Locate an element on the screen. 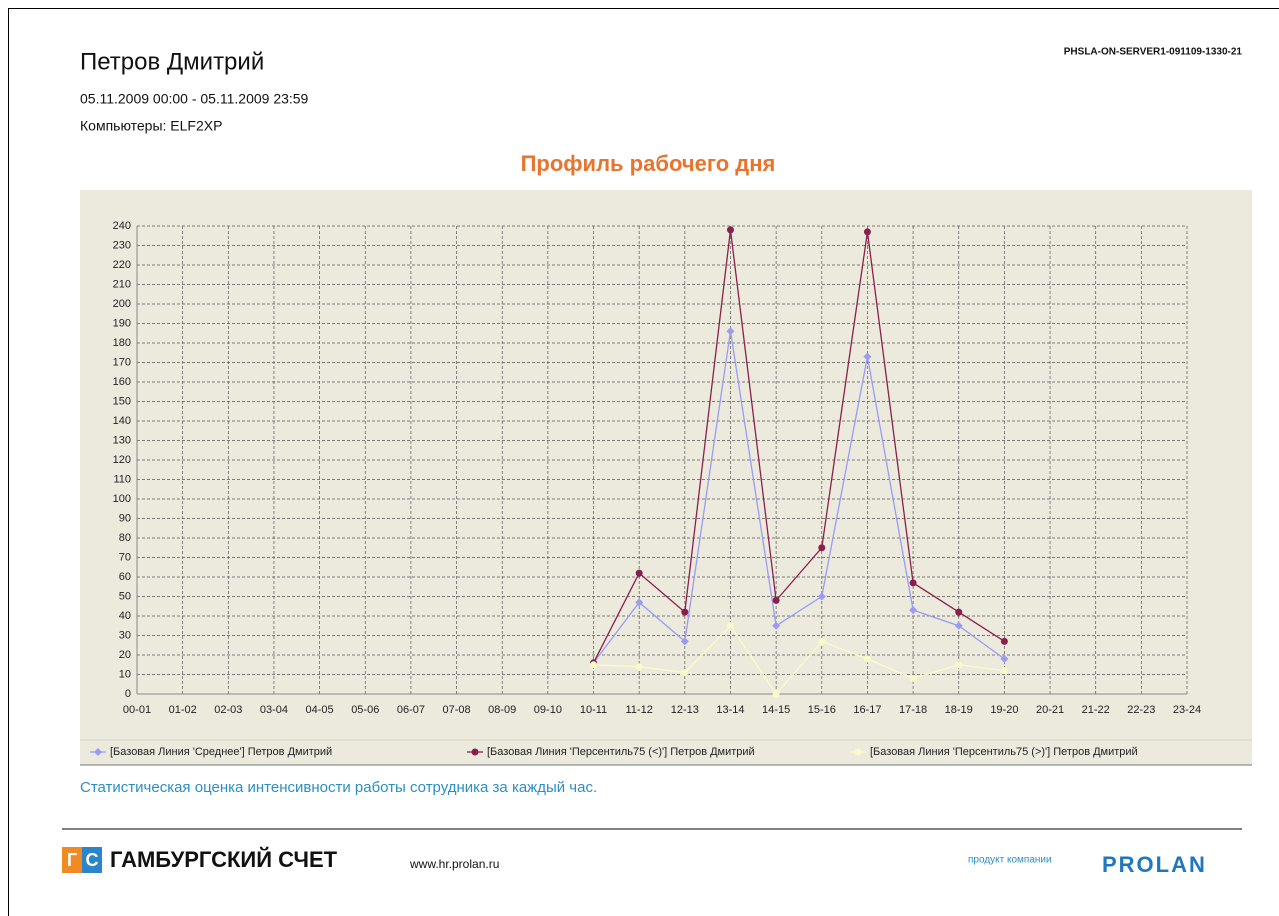 The height and width of the screenshot is (916, 1279). computers: Компьютеры: ELF2XP is located at coordinates (151, 126).